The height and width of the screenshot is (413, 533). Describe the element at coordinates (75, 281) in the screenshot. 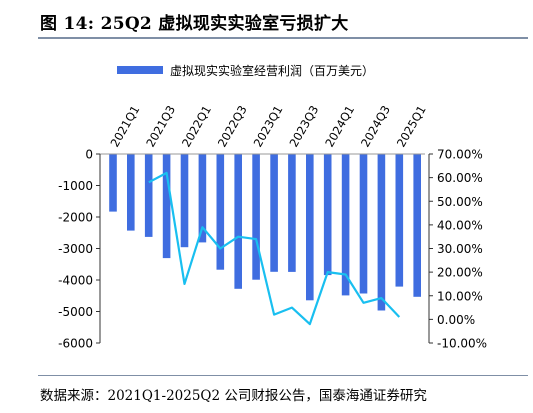

I see `left-axis-tick-label: -4000` at that location.